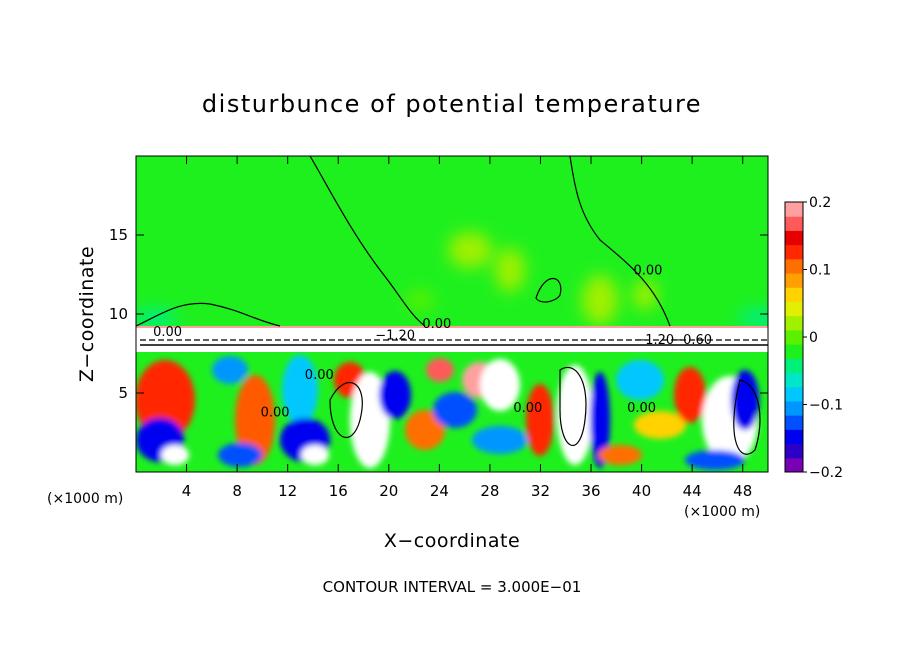 The height and width of the screenshot is (654, 904). Describe the element at coordinates (540, 491) in the screenshot. I see `x-tick-label: 32` at that location.